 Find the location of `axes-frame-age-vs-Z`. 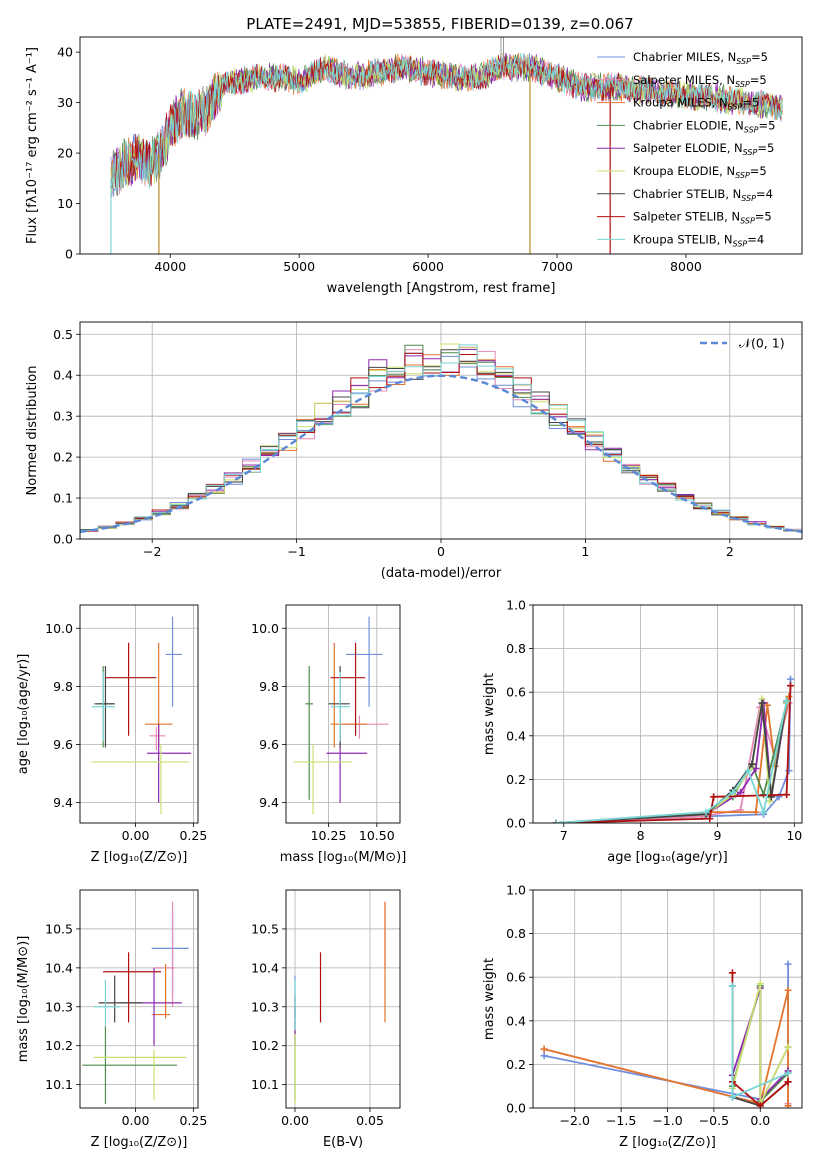

axes-frame-age-vs-Z is located at coordinates (139, 714).